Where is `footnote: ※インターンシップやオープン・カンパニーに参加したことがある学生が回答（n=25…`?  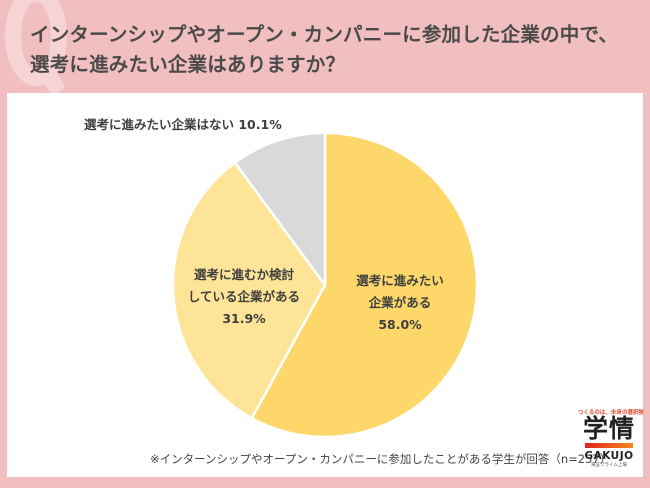 footnote: ※インターンシップやオープン・カンパニーに参加したことがある学生が回答（n=25… is located at coordinates (381, 459).